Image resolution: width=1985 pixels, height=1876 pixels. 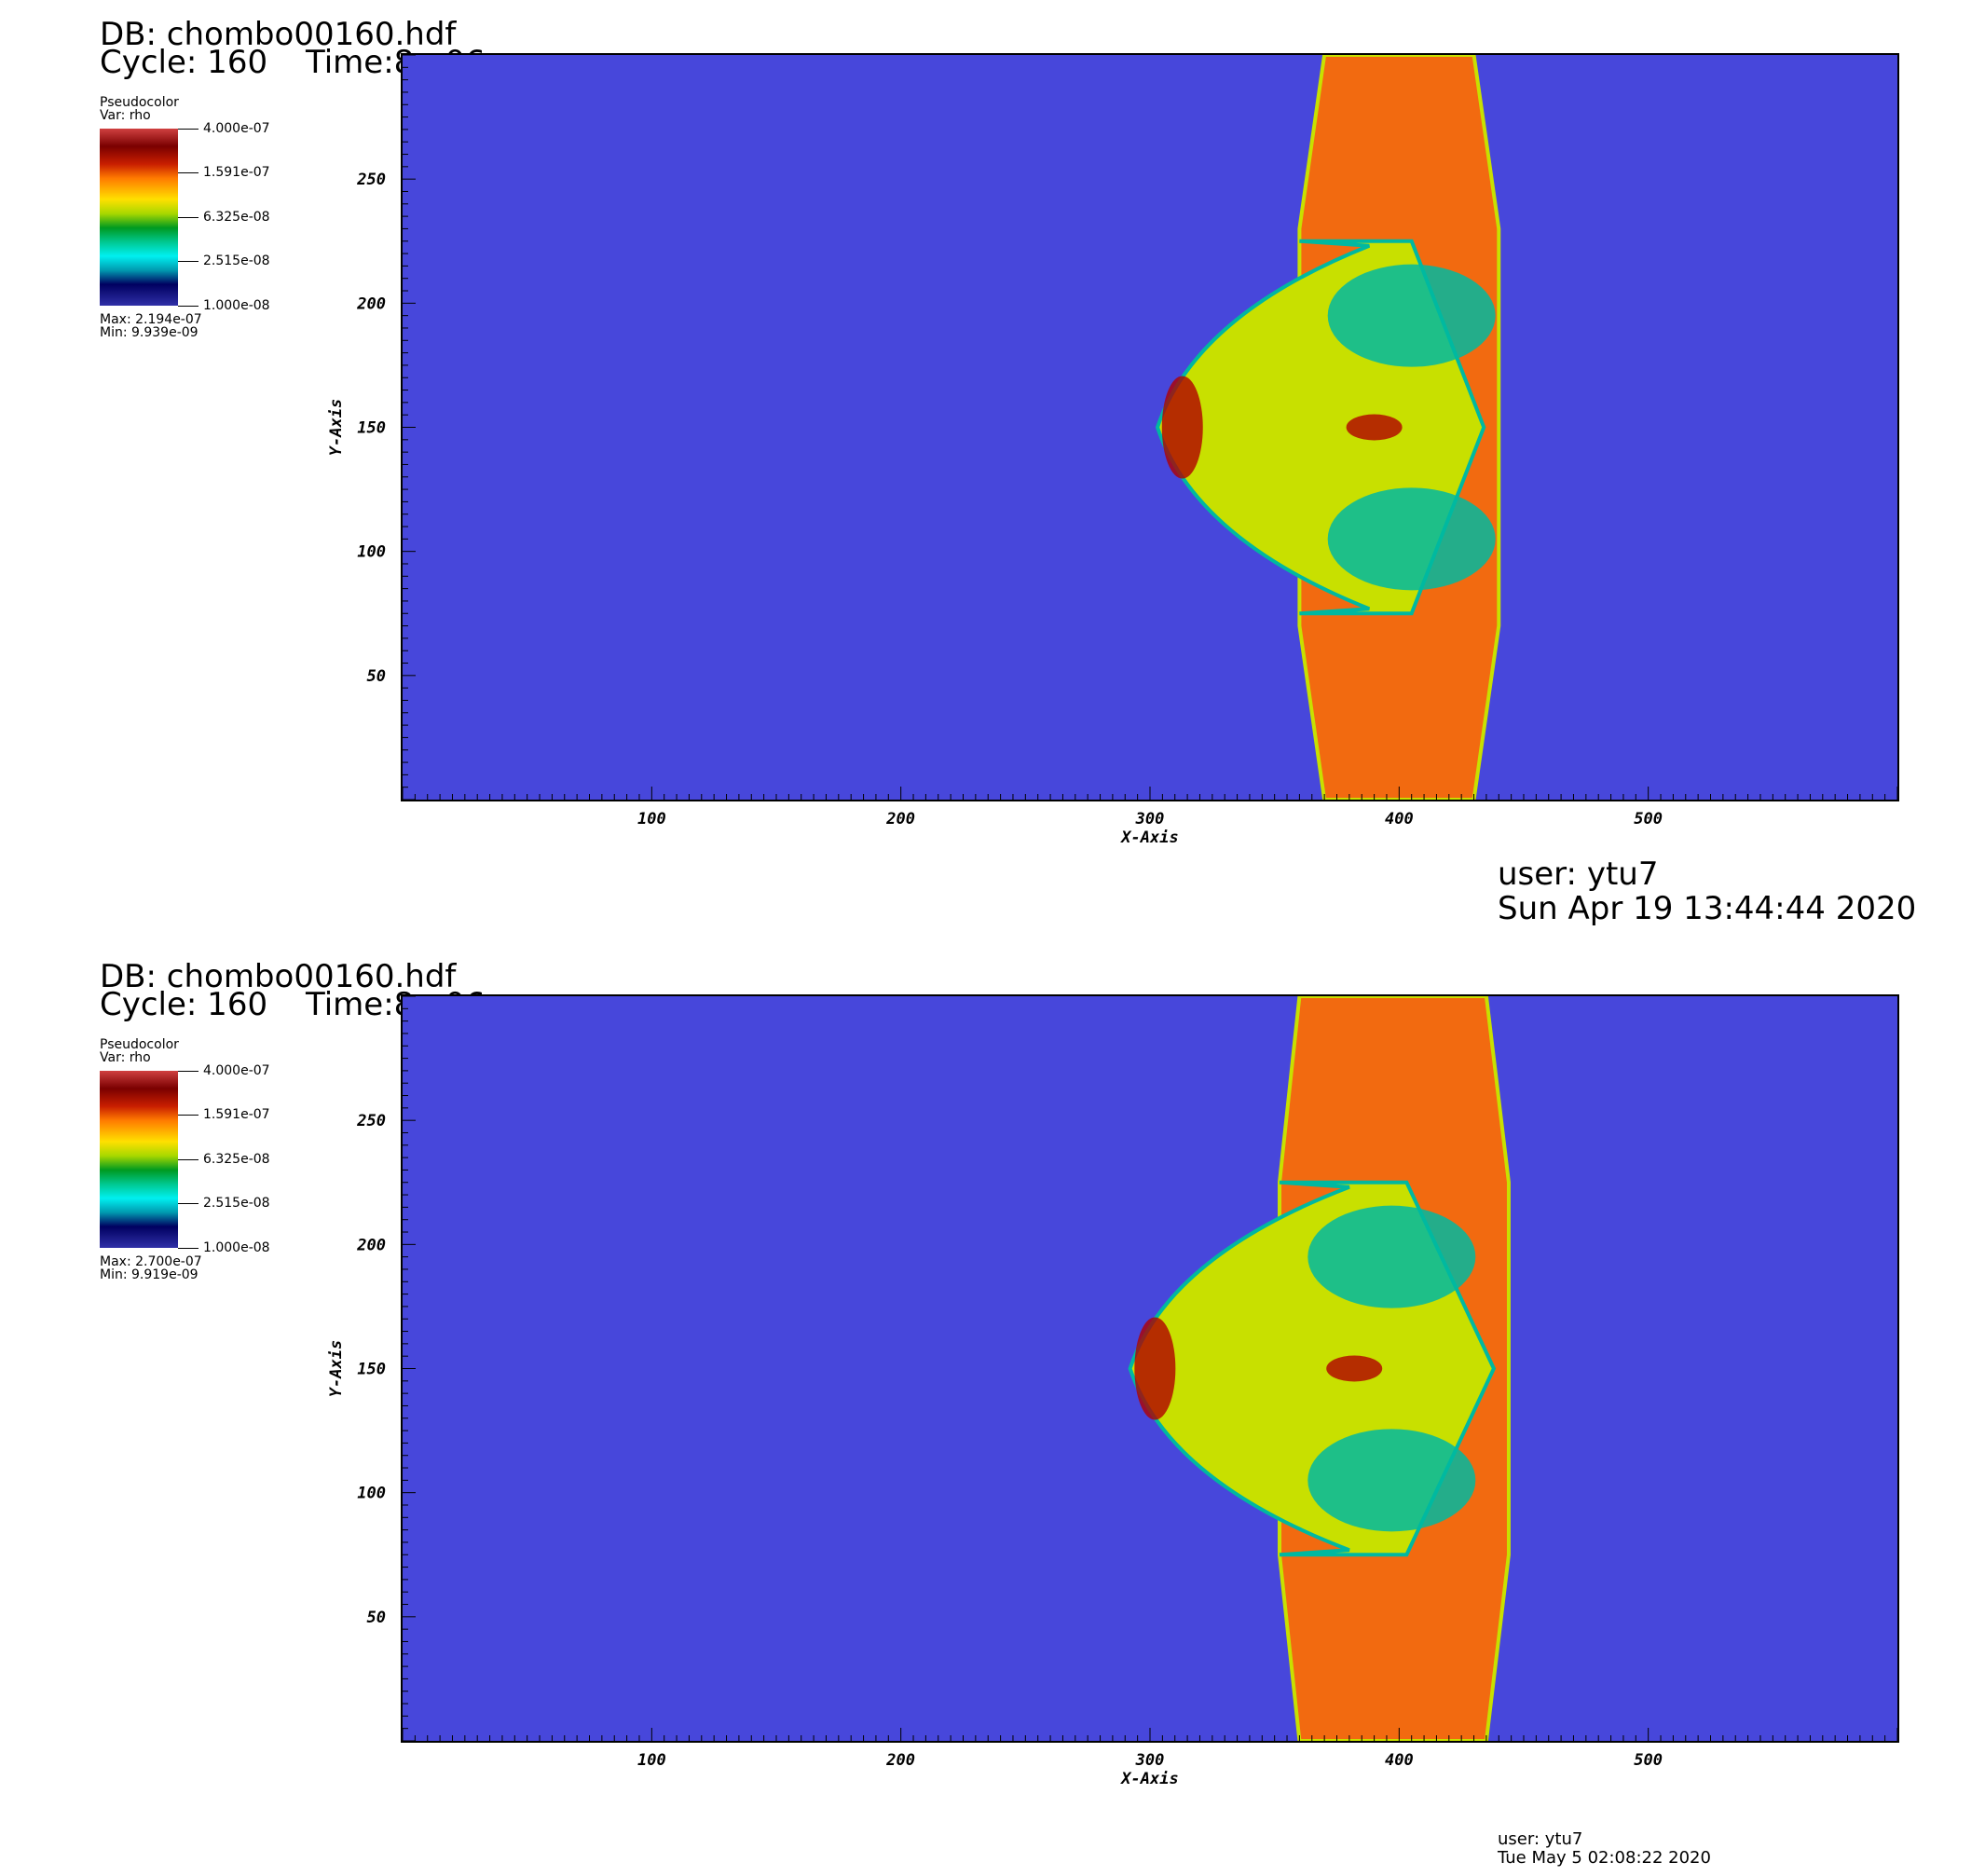 I want to click on legend-max: Max: 2.700e-07, so click(x=151, y=1262).